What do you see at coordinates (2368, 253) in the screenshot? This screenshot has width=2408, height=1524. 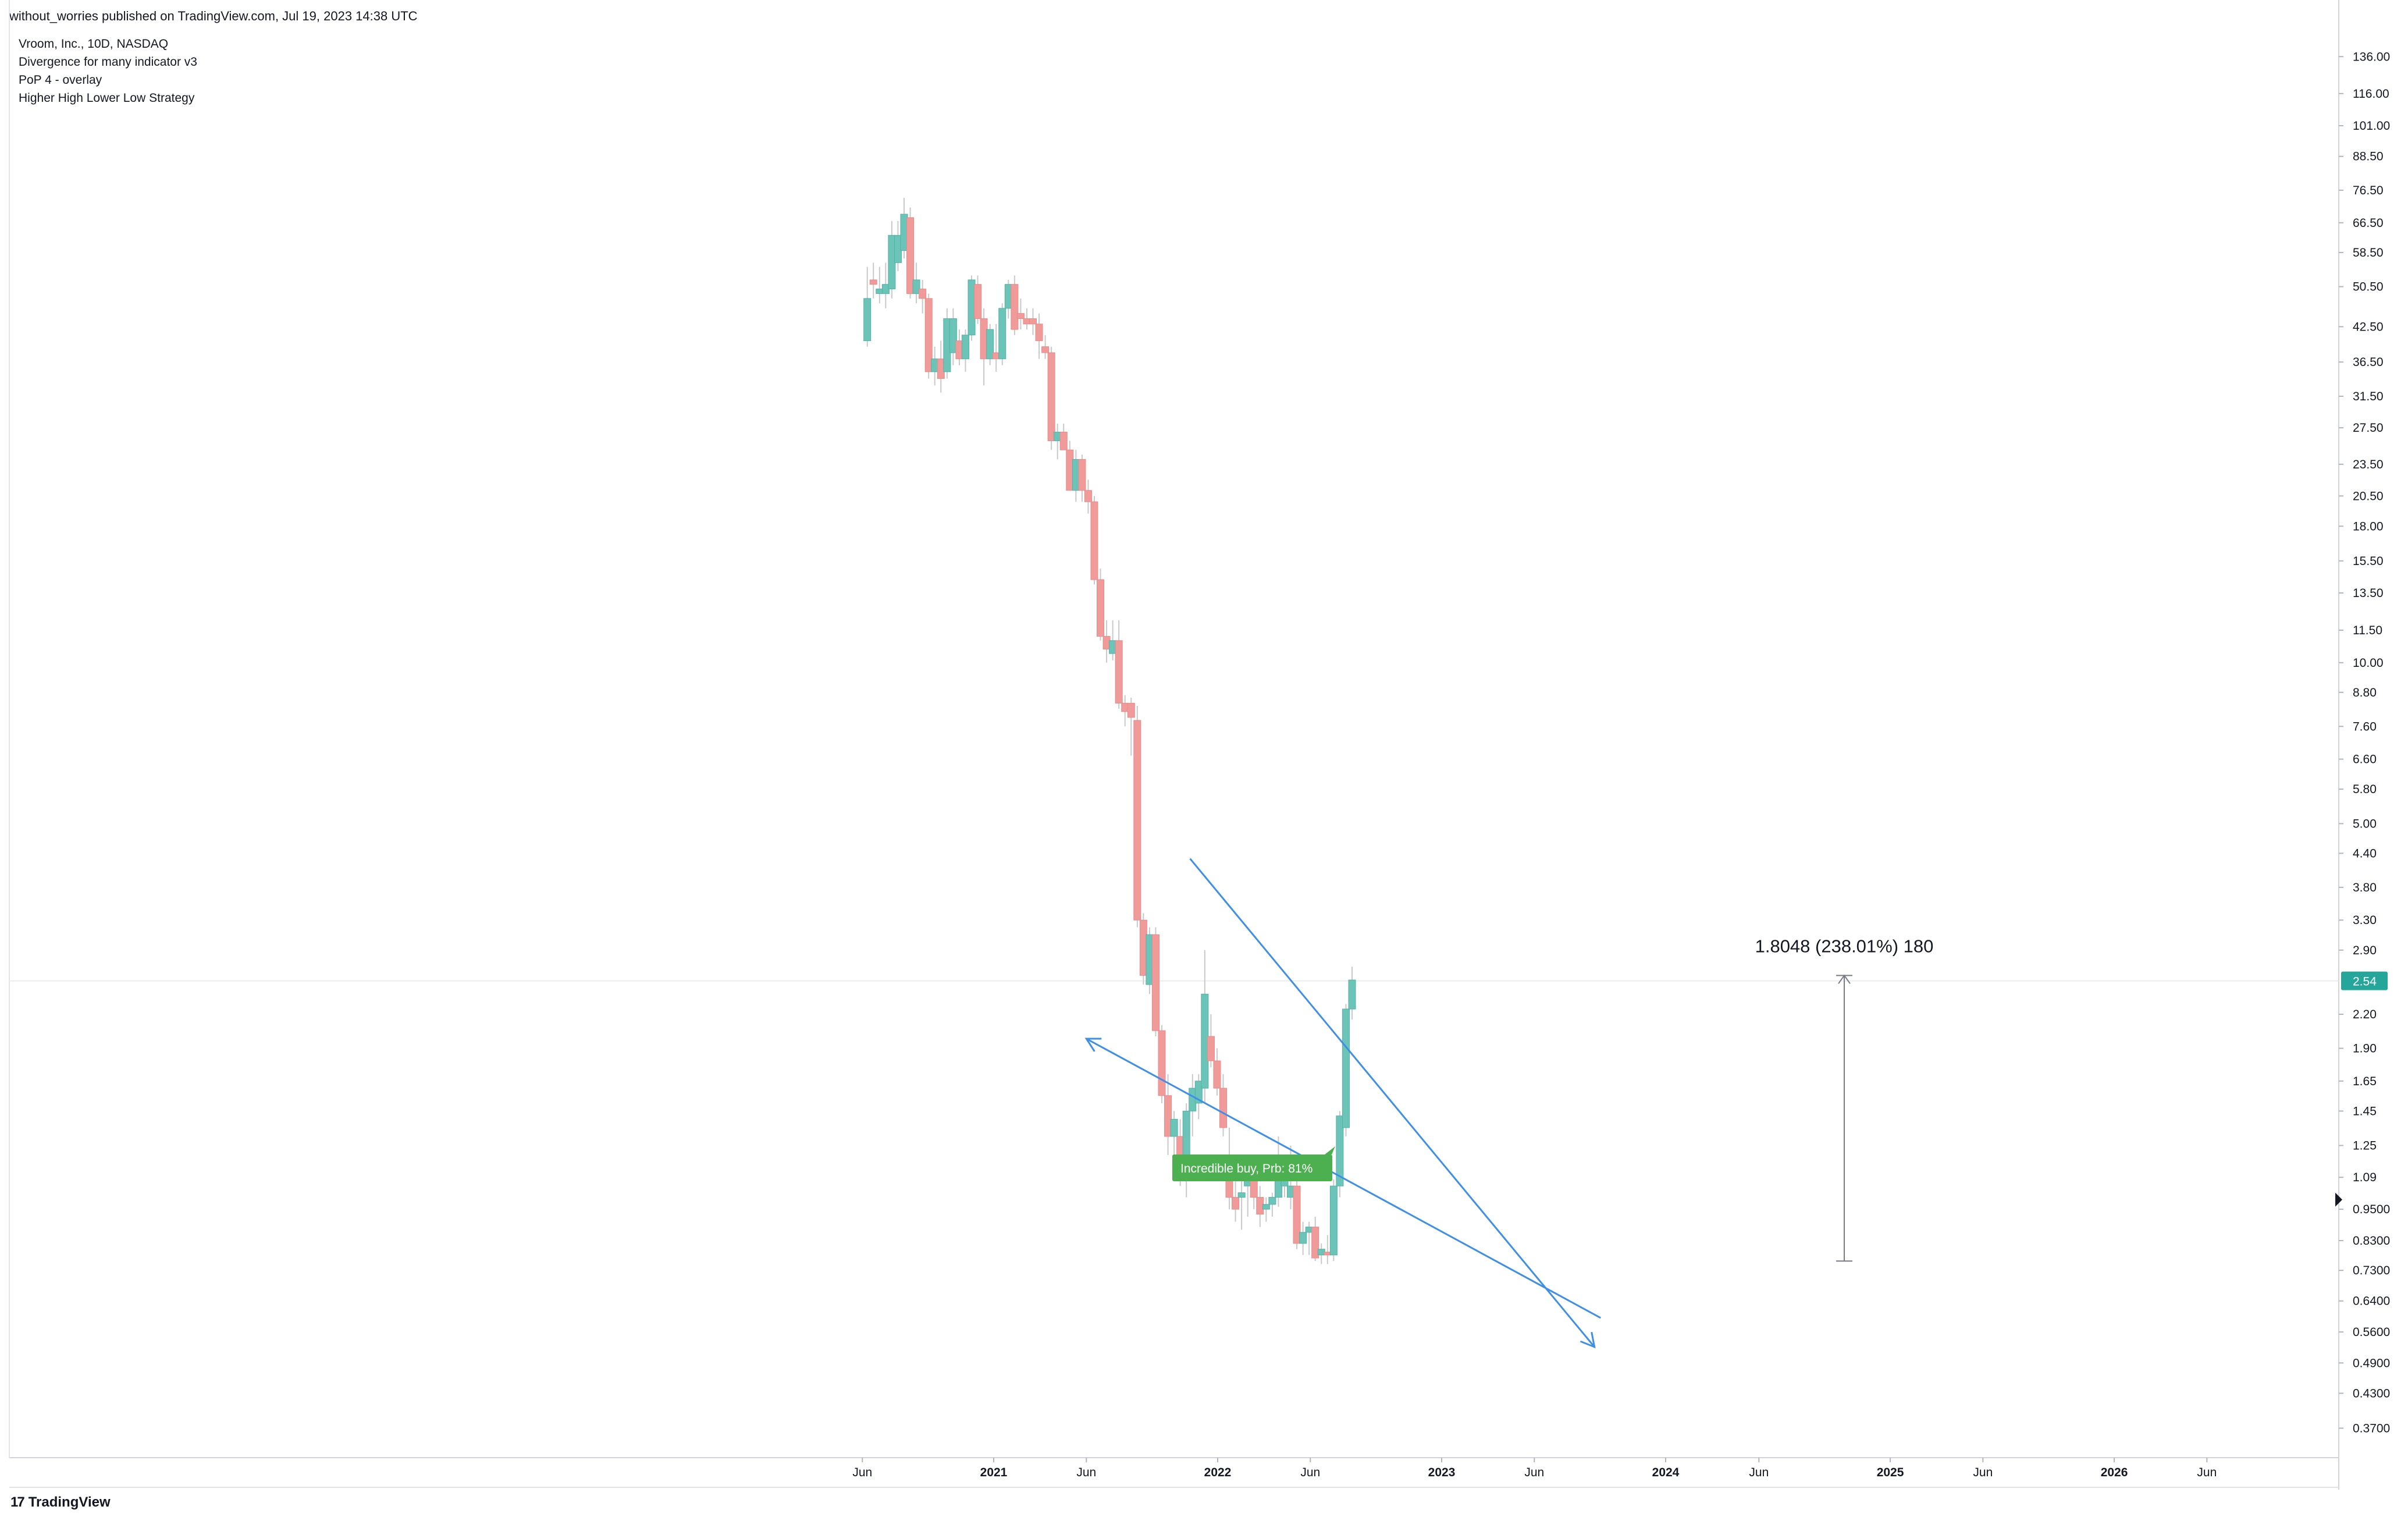 I see `y-tick-label: 58.50` at bounding box center [2368, 253].